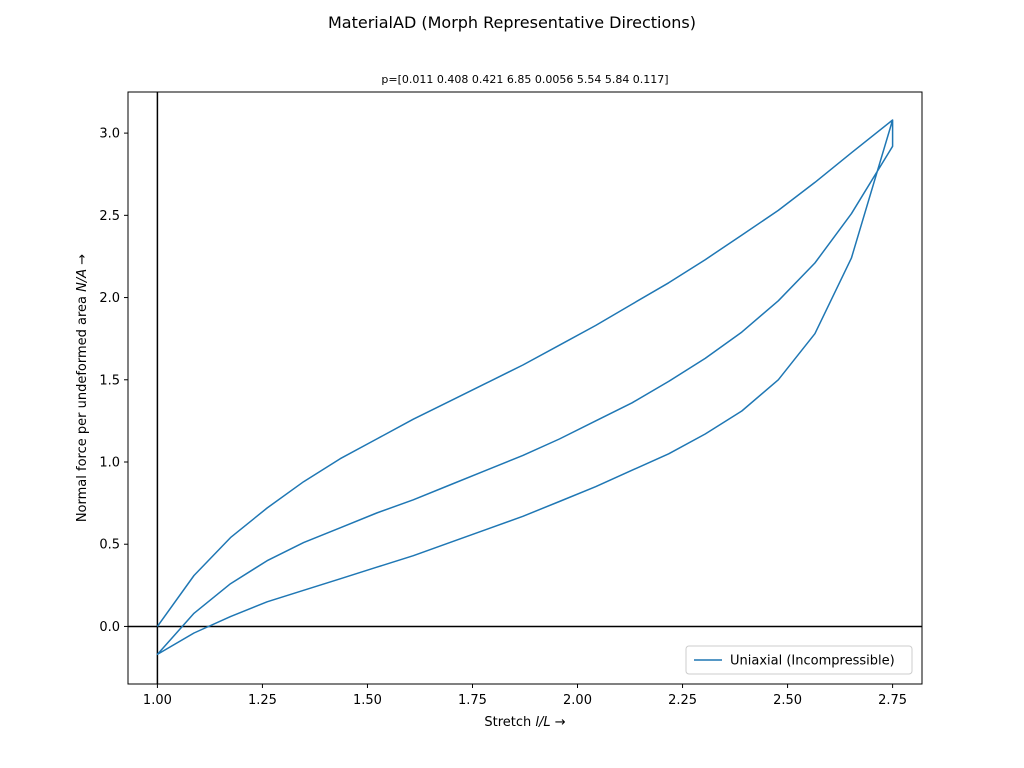  Describe the element at coordinates (109, 627) in the screenshot. I see `y-tick-label: 0.0` at that location.